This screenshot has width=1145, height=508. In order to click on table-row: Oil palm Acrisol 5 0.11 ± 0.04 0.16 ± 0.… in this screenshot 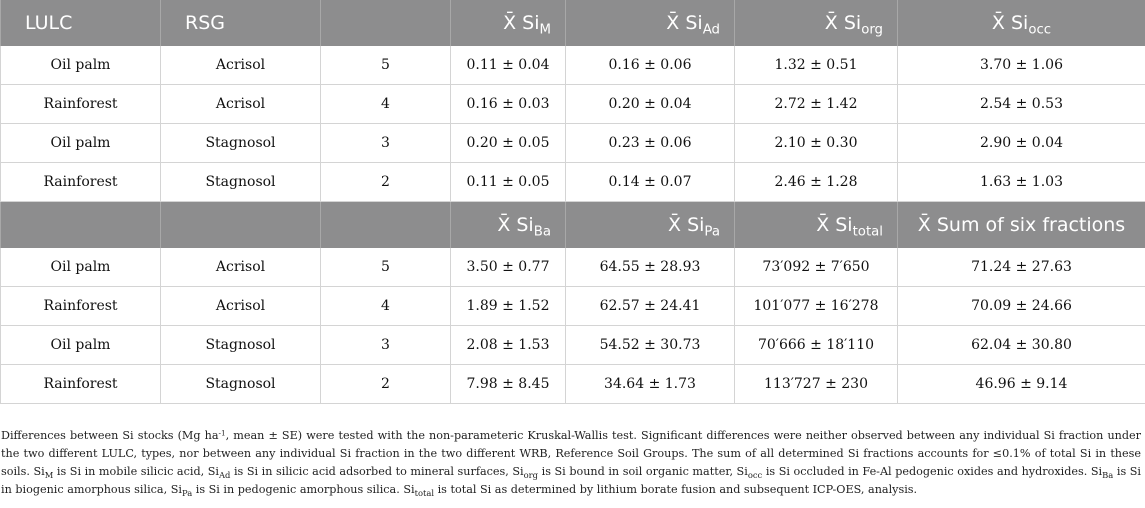, I will do `click(572, 65)`.